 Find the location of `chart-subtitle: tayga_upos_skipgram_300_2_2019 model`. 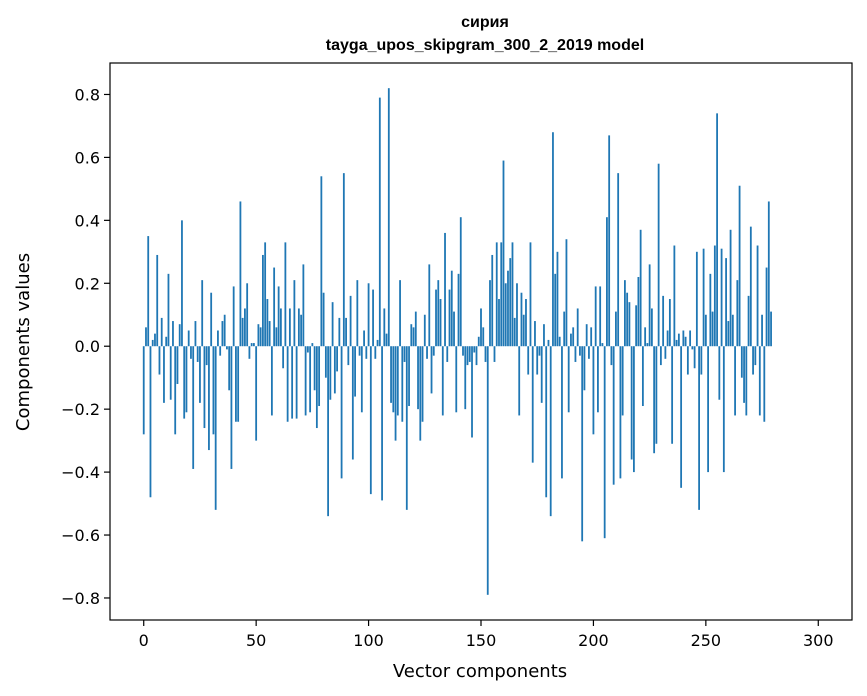

chart-subtitle: tayga_upos_skipgram_300_2_2019 model is located at coordinates (485, 45).